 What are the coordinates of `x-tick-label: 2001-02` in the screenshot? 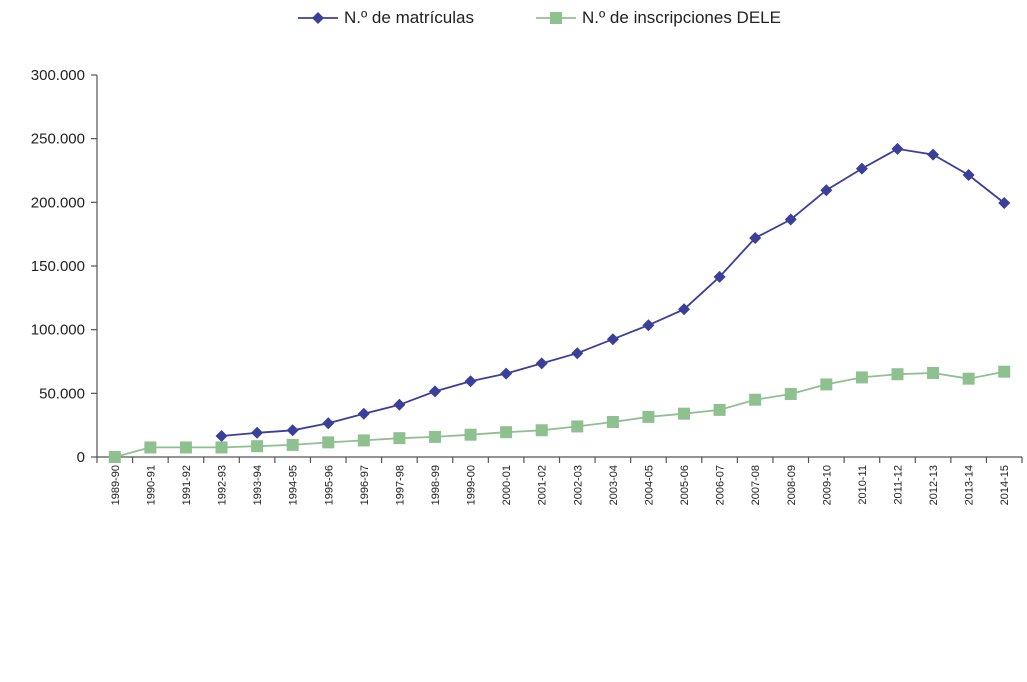 It's located at (543, 485).